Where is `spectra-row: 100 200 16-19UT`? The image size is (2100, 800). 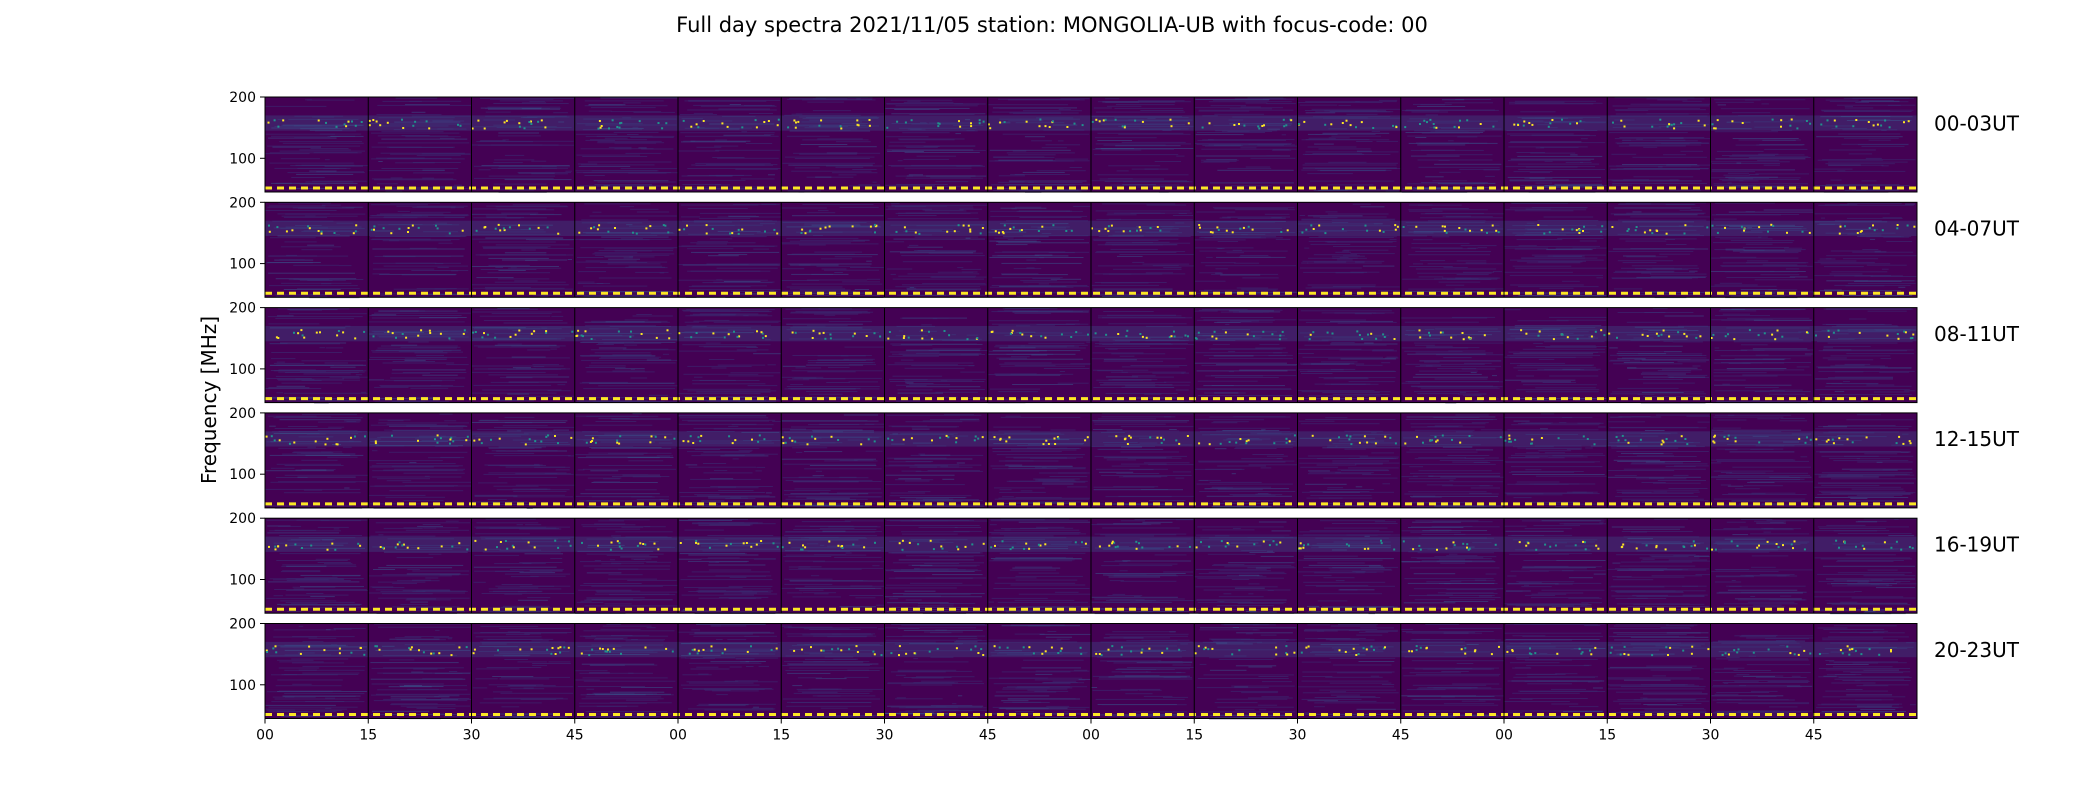 spectra-row: 100 200 16-19UT is located at coordinates (1124, 563).